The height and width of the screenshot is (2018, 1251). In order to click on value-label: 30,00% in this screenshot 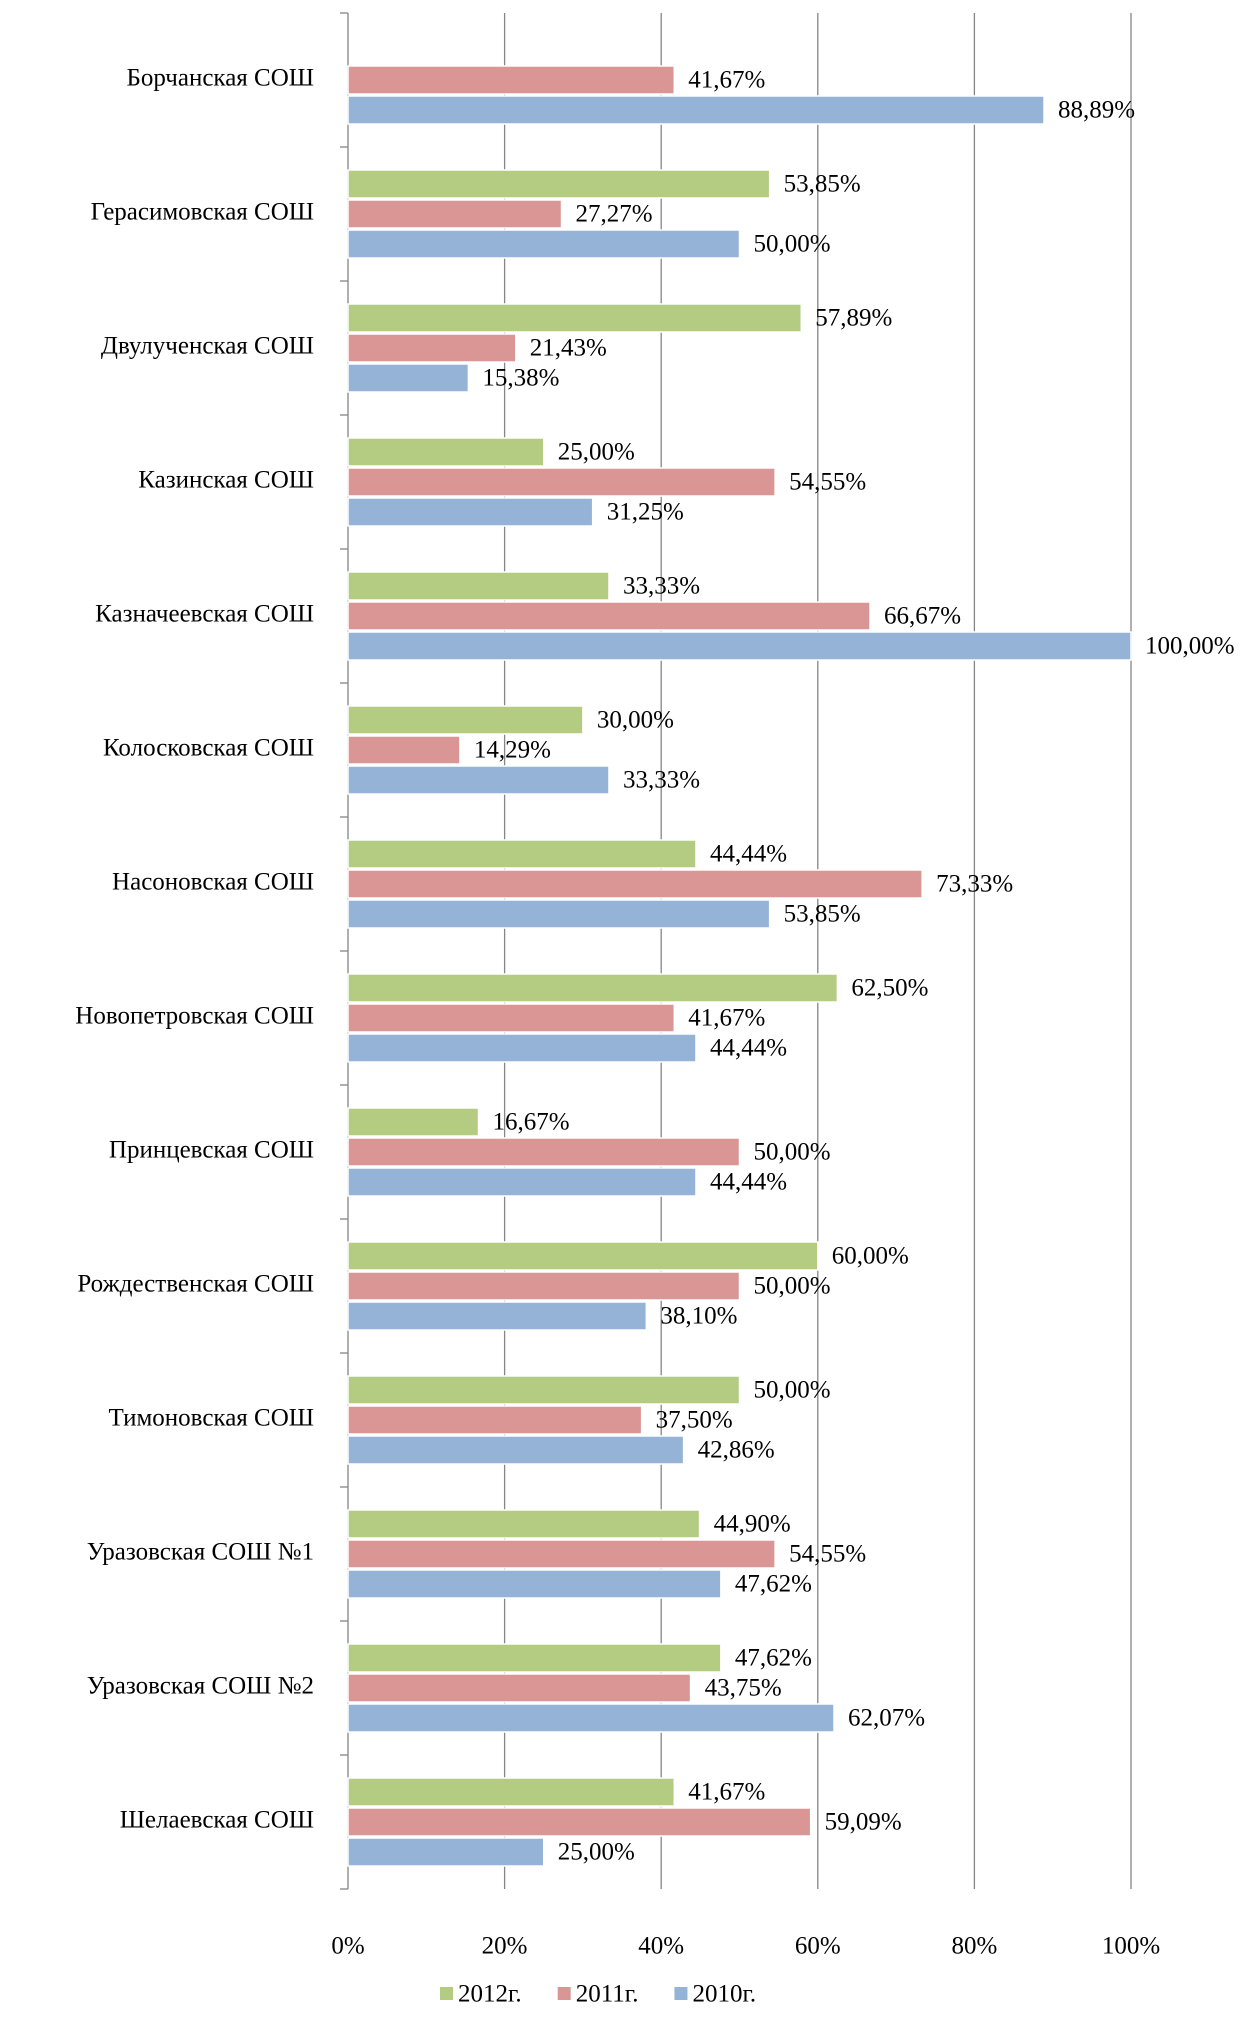, I will do `click(635, 720)`.